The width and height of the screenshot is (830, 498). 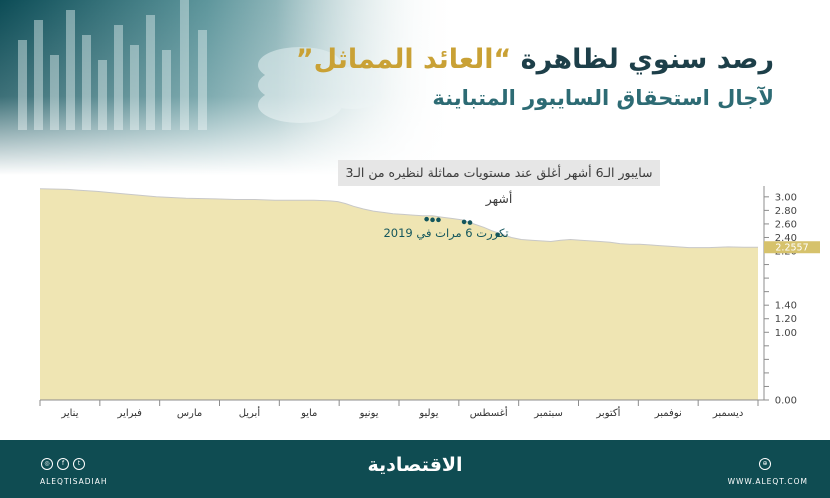 I want to click on series-line, so click(x=398, y=218).